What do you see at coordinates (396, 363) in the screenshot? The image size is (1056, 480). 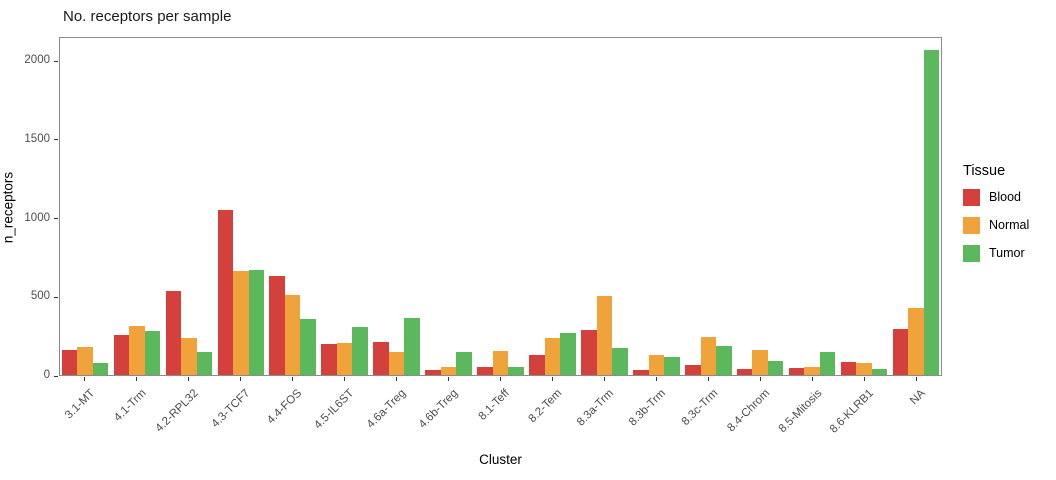 I see `bar-normal-4.6a-Treg` at bounding box center [396, 363].